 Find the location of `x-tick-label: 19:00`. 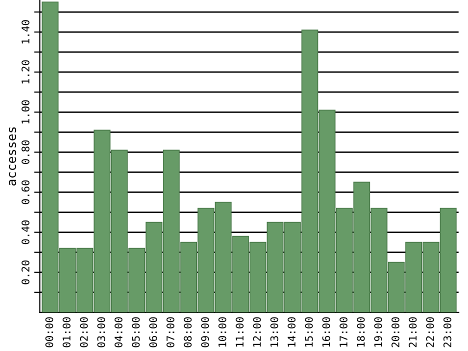

x-tick-label: 19:00 is located at coordinates (378, 332).